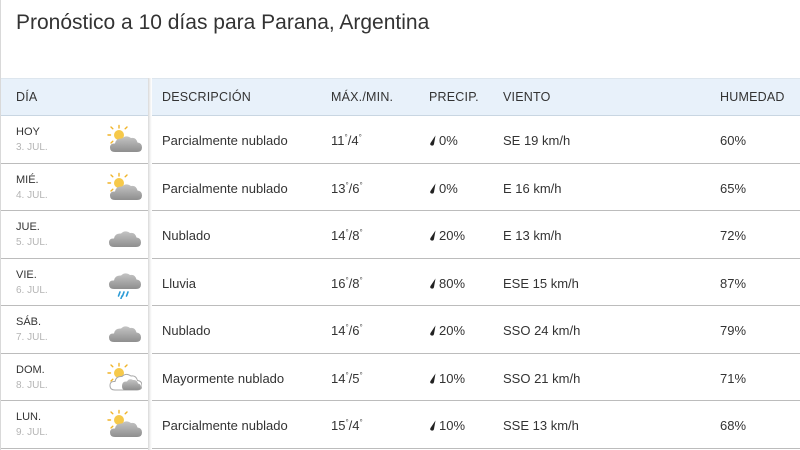 The width and height of the screenshot is (800, 450). What do you see at coordinates (532, 235) in the screenshot?
I see `wind: E 13 km/h` at bounding box center [532, 235].